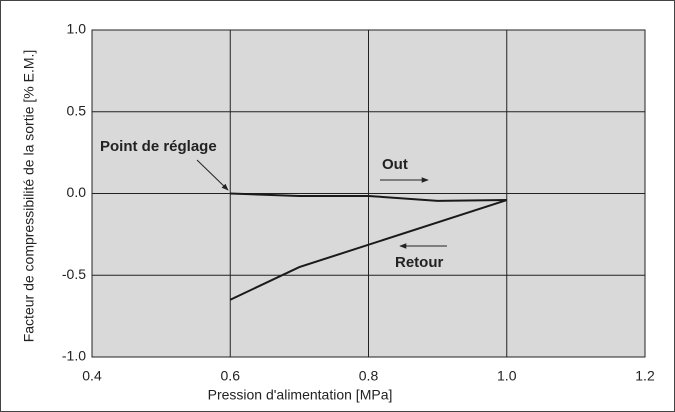 The image size is (675, 412). I want to click on y-tick-label: -1.0, so click(74, 356).